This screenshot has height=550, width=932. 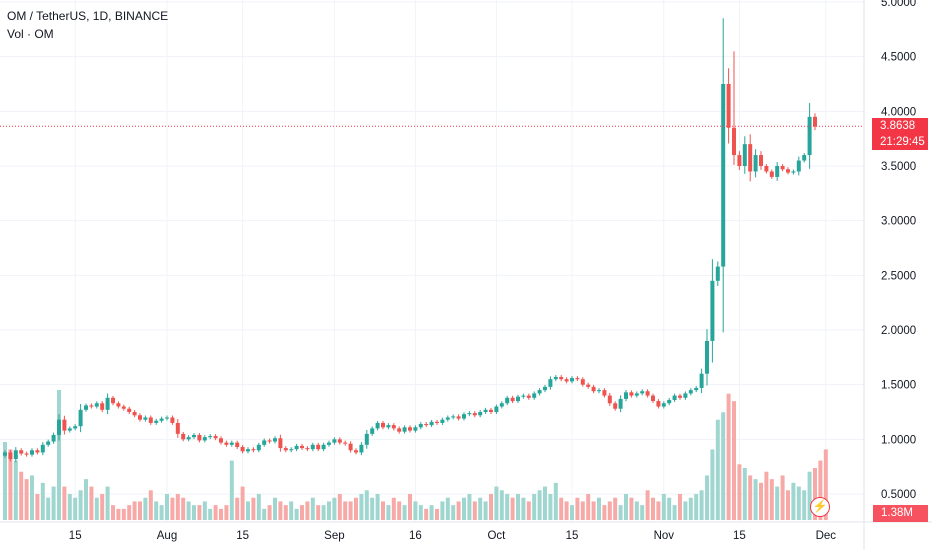 What do you see at coordinates (88, 16) in the screenshot?
I see `symbol-title: OM / TetherUS, 1D, BINANCE` at bounding box center [88, 16].